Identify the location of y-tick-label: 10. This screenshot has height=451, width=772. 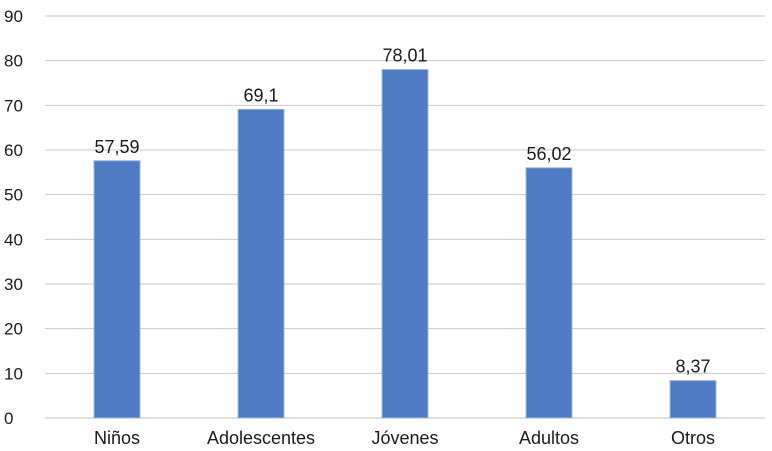
(13, 373).